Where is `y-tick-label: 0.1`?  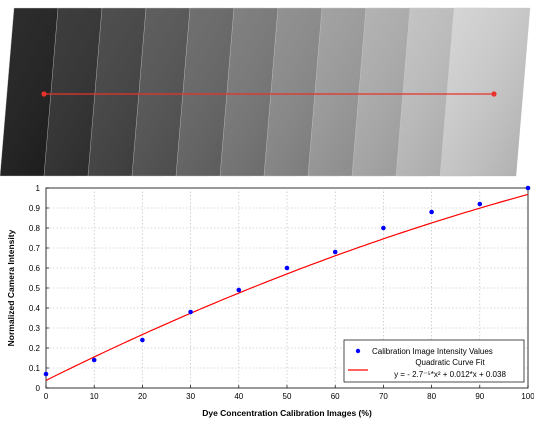 y-tick-label: 0.1 is located at coordinates (35, 368).